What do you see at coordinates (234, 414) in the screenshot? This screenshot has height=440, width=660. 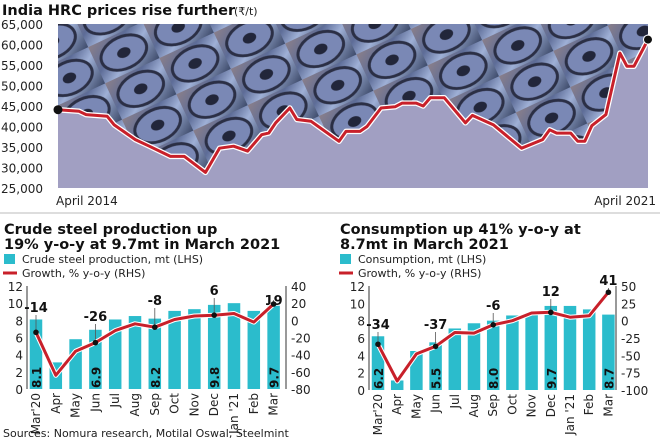 I see `x-tick-label: Jan '21` at bounding box center [234, 414].